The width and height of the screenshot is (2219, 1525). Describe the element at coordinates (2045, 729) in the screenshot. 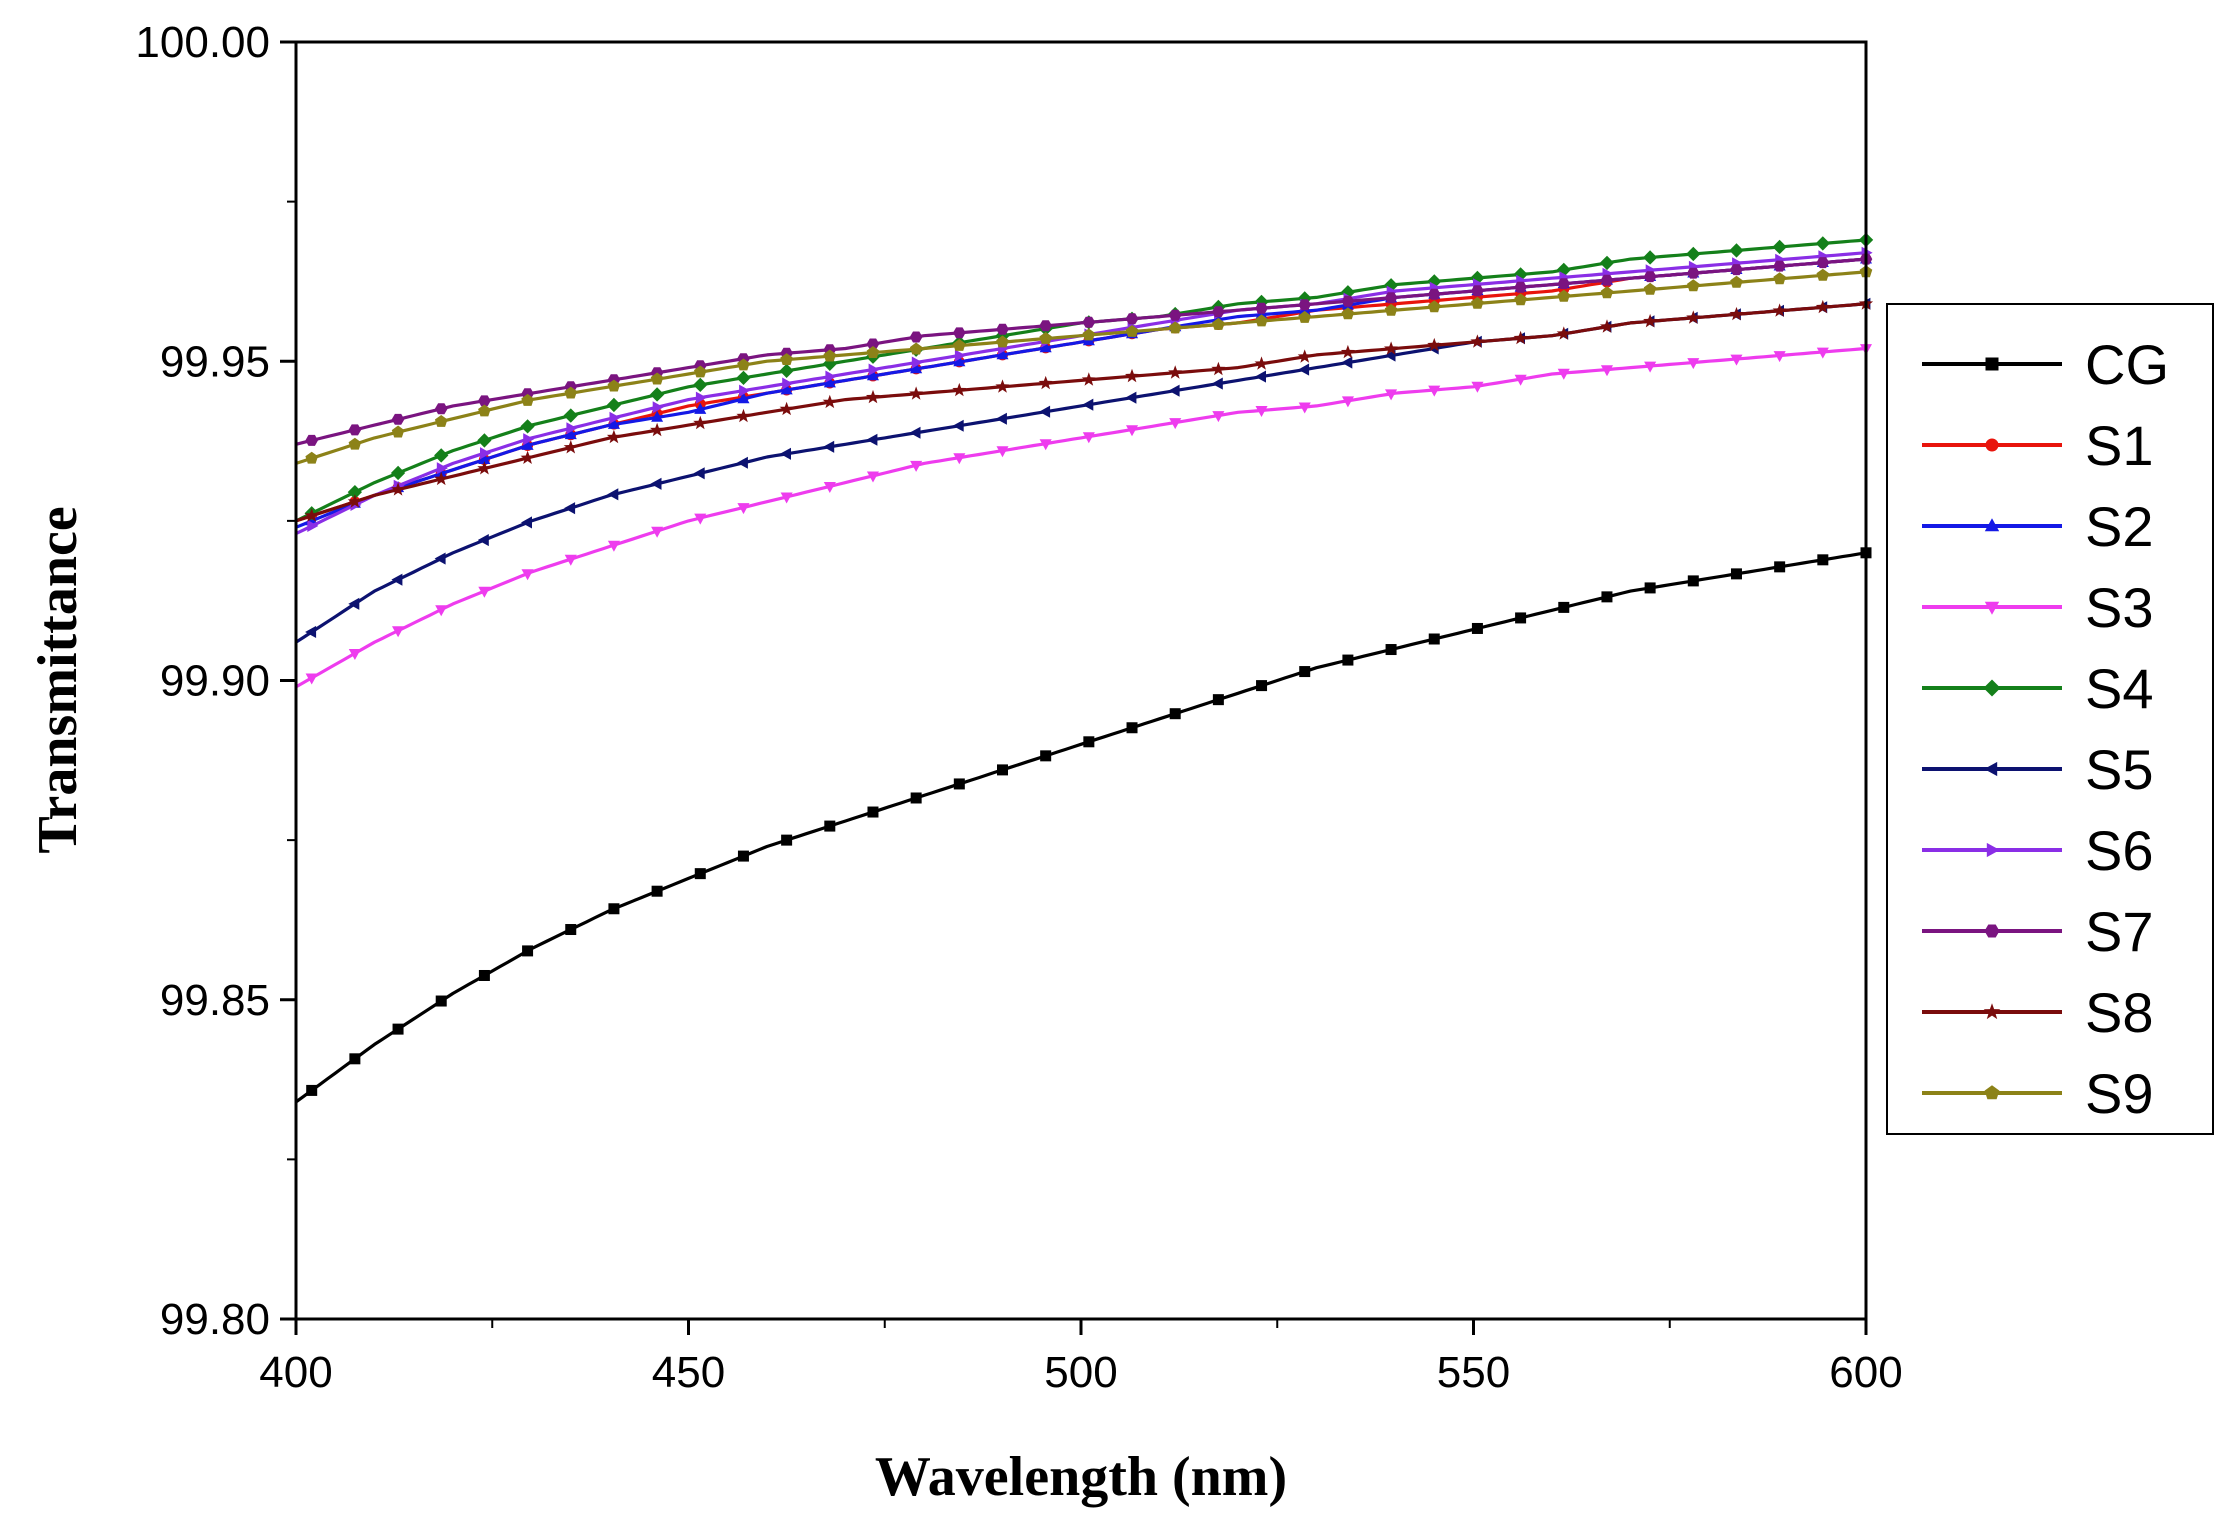

I see `legend-items: CG S1 S2 S3 S4 S5 S6 S7 S8 S9` at that location.